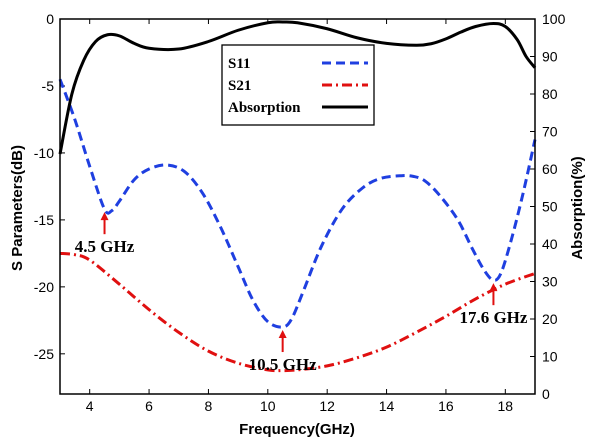  Describe the element at coordinates (17, 208) in the screenshot. I see `y-axis-label-left: S Parameters(dB)` at that location.